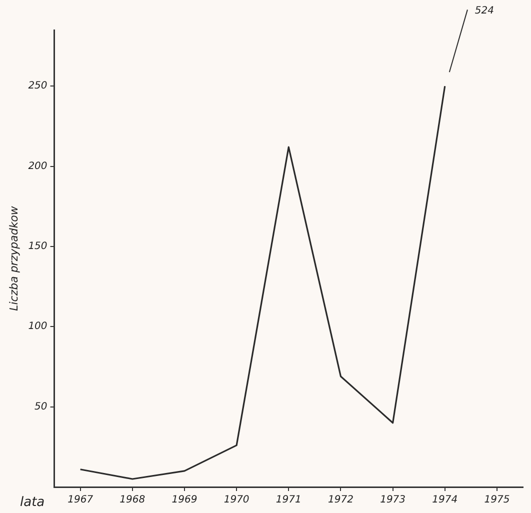 This screenshot has width=531, height=513. Describe the element at coordinates (289, 500) in the screenshot. I see `x-tick-label: 1971` at that location.